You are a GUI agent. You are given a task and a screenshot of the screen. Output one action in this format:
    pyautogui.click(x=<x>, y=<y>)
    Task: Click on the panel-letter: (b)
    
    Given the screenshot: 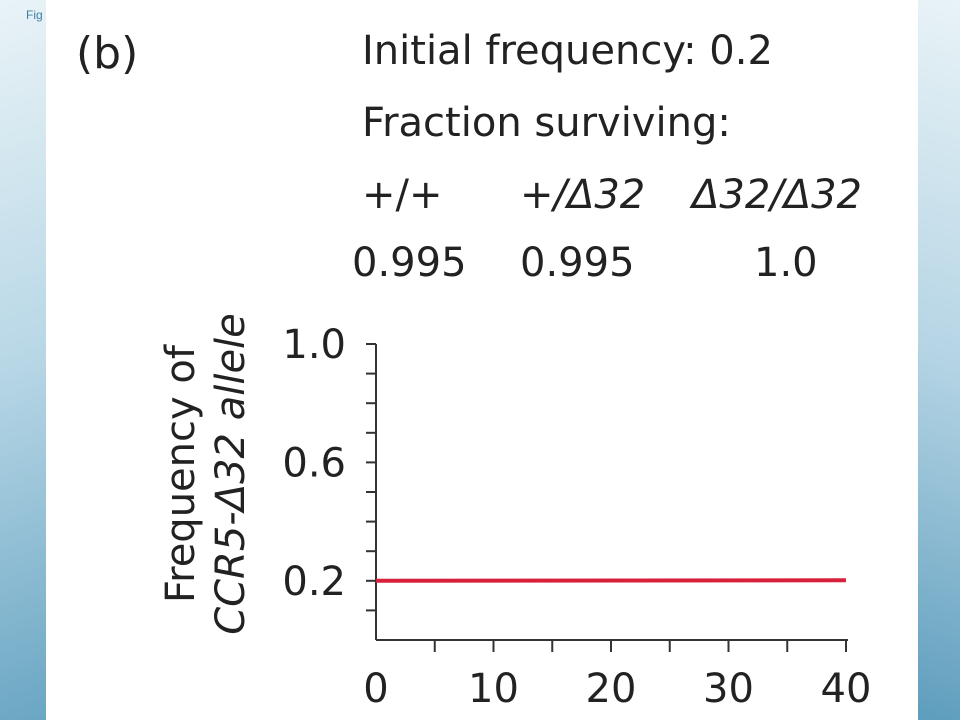 What is the action you would take?
    pyautogui.click(x=107, y=53)
    